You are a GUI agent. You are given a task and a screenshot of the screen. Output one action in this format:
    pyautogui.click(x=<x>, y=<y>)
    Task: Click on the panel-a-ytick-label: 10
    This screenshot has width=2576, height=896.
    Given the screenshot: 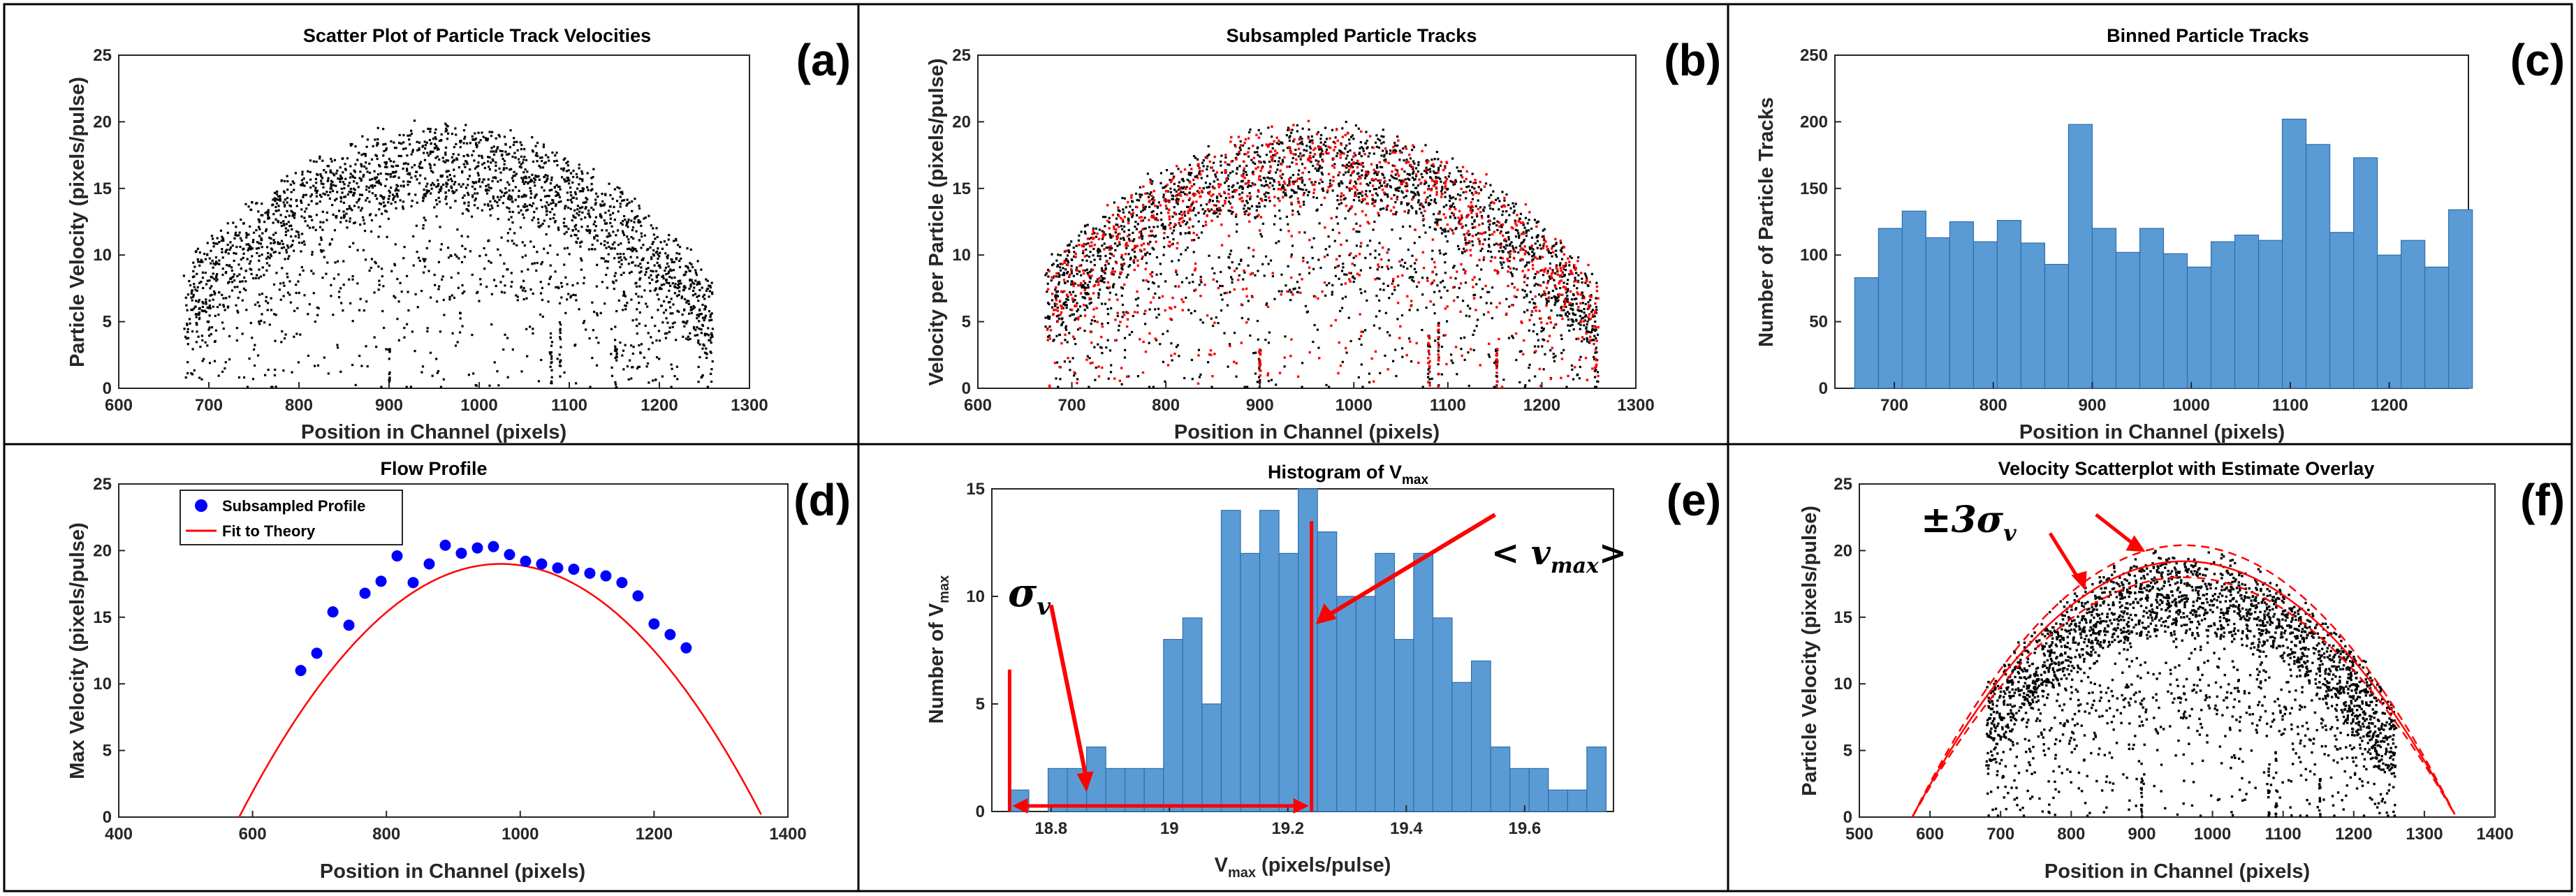 What is the action you would take?
    pyautogui.click(x=102, y=255)
    